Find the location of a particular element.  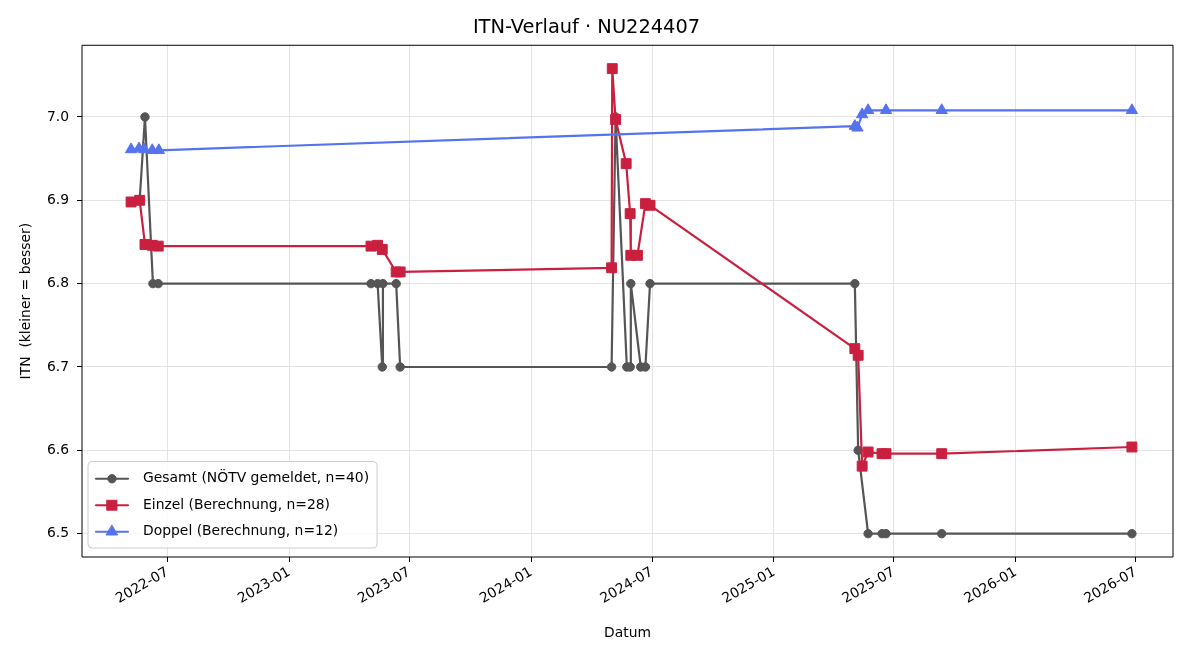

legend-label: Gesamt (NÖTV gemeldet, n=40) is located at coordinates (256, 477).